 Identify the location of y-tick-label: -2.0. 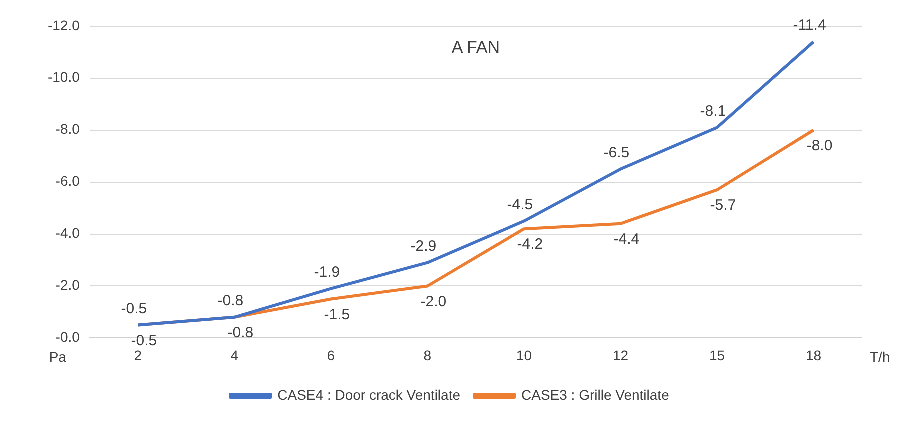
(68, 285).